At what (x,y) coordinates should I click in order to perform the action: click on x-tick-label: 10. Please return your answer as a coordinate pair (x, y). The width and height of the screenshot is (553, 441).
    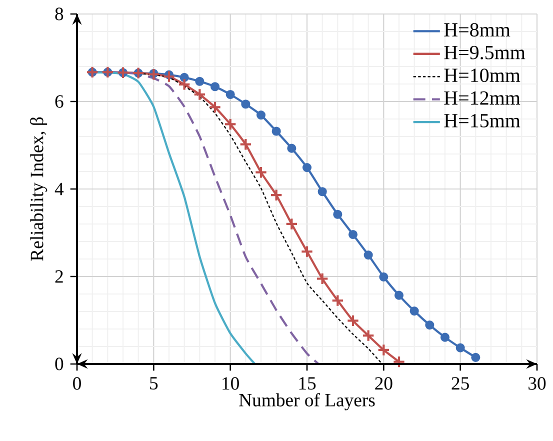
    Looking at the image, I should click on (230, 383).